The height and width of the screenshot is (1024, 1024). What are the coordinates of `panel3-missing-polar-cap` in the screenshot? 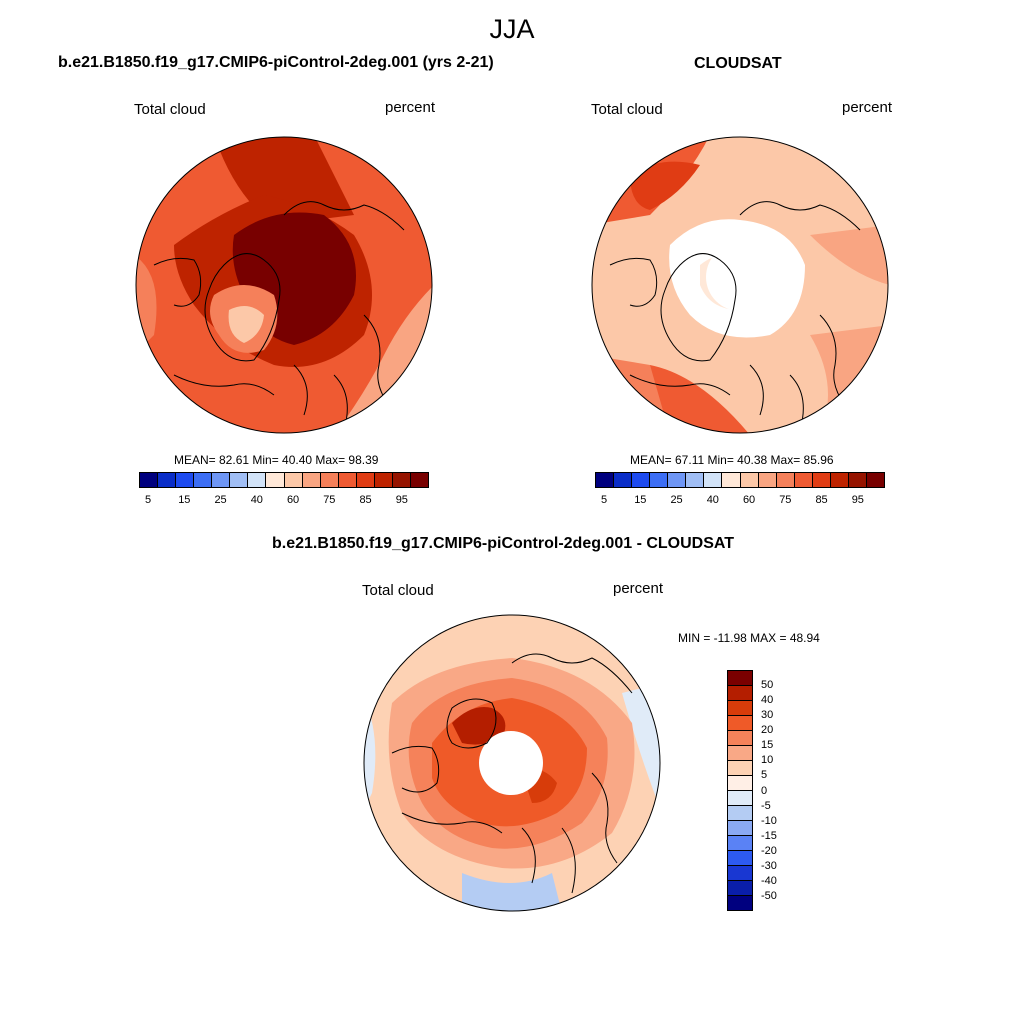 It's located at (511, 763).